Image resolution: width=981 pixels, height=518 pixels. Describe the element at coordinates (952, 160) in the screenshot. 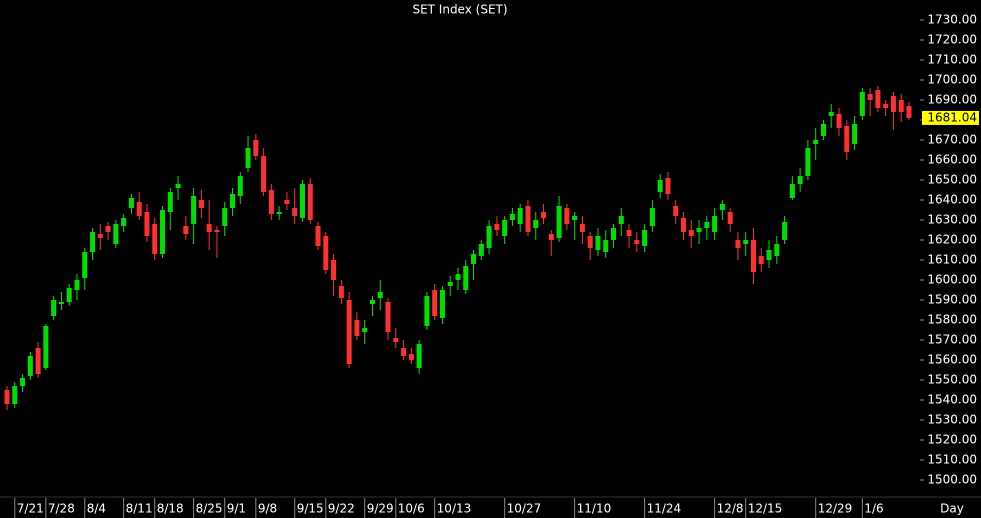

I see `y-tick-label: 1660.00` at that location.